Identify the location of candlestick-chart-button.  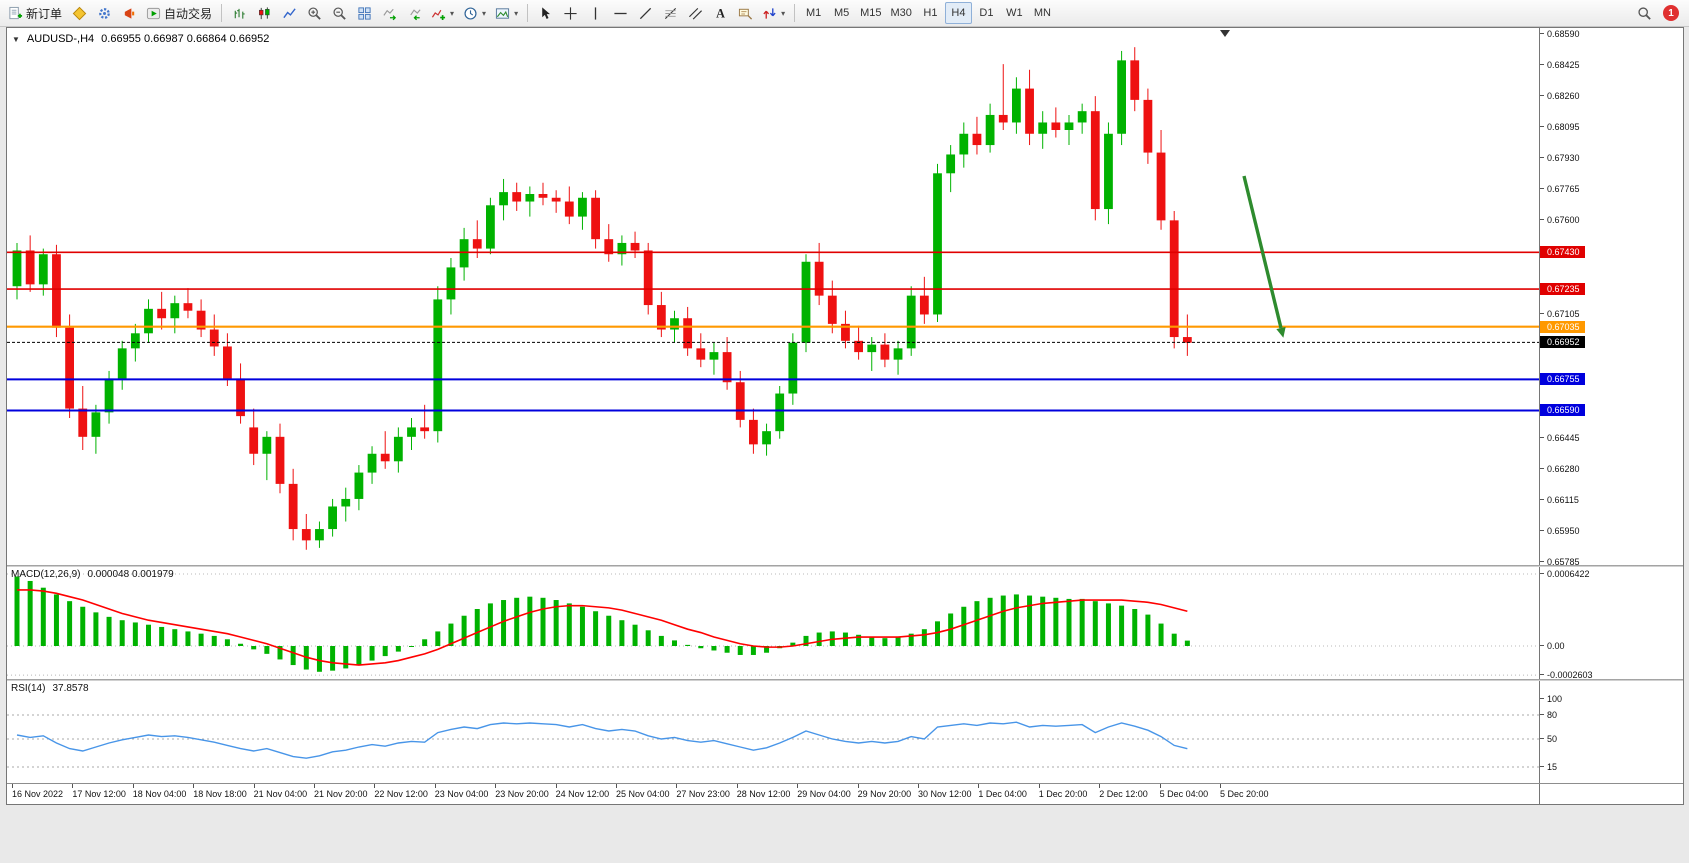
(264, 13).